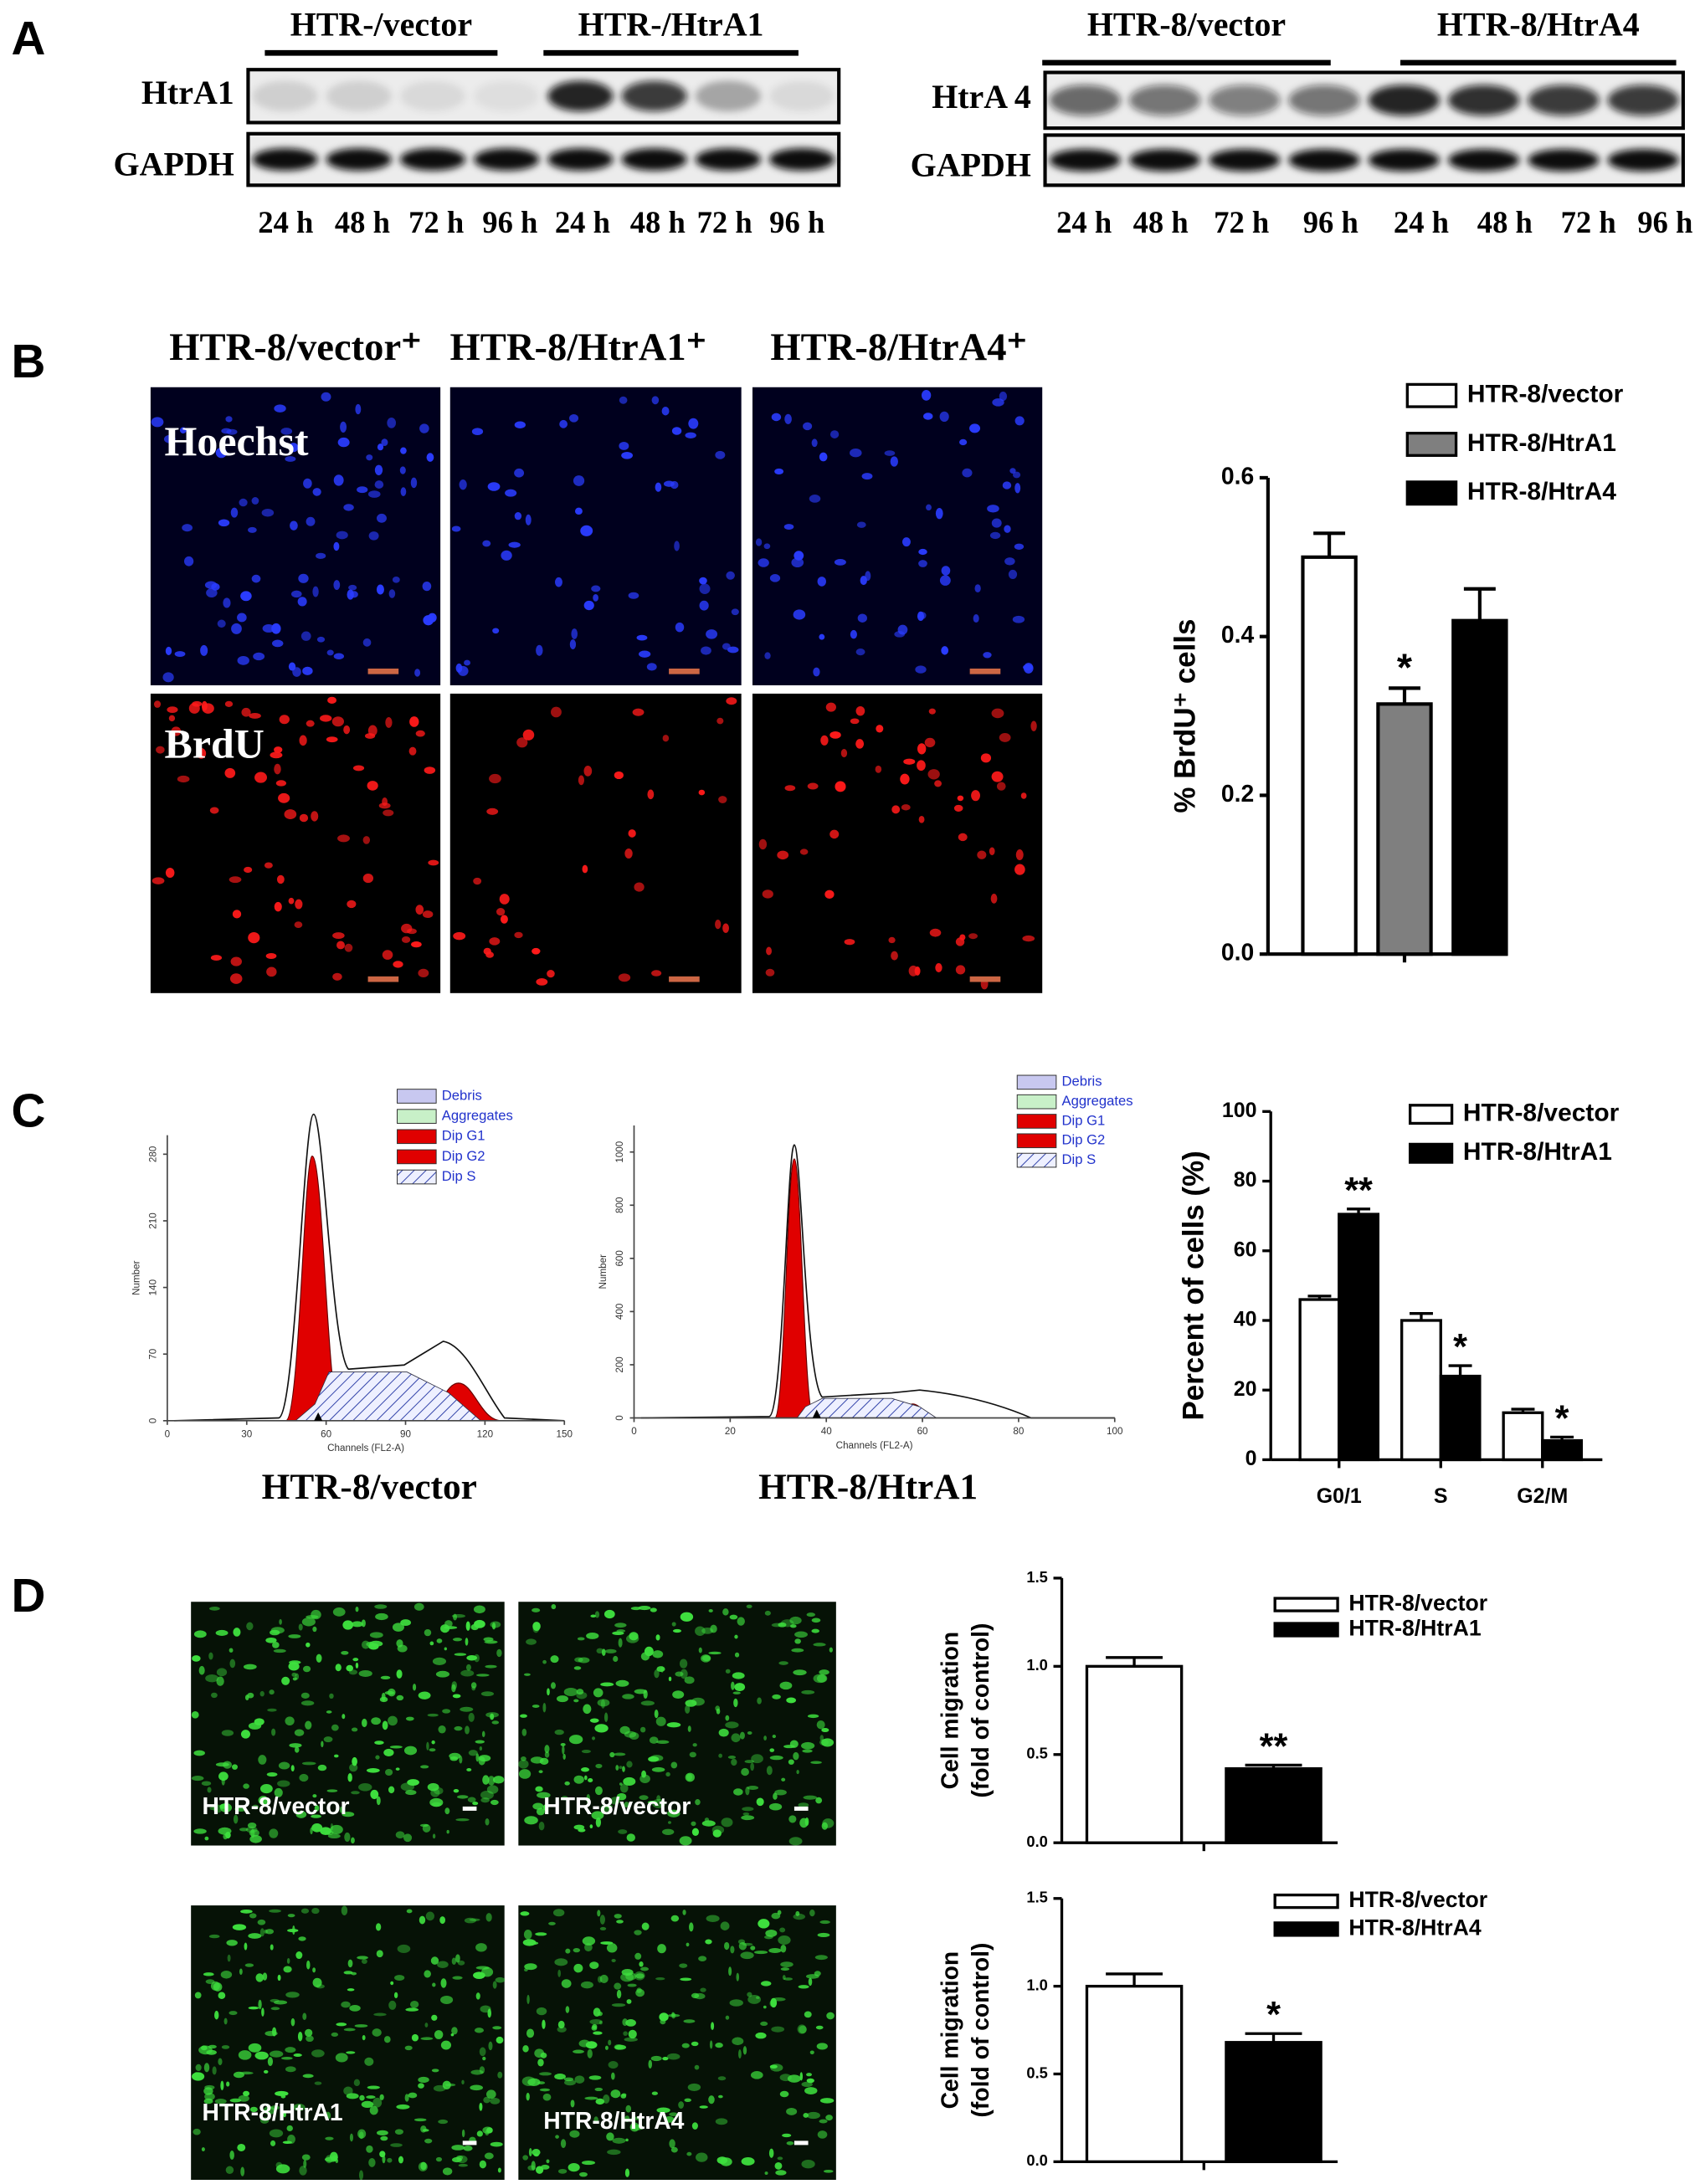 The image size is (1700, 2184). Describe the element at coordinates (470, 1808) in the screenshot. I see `scale-bar` at that location.